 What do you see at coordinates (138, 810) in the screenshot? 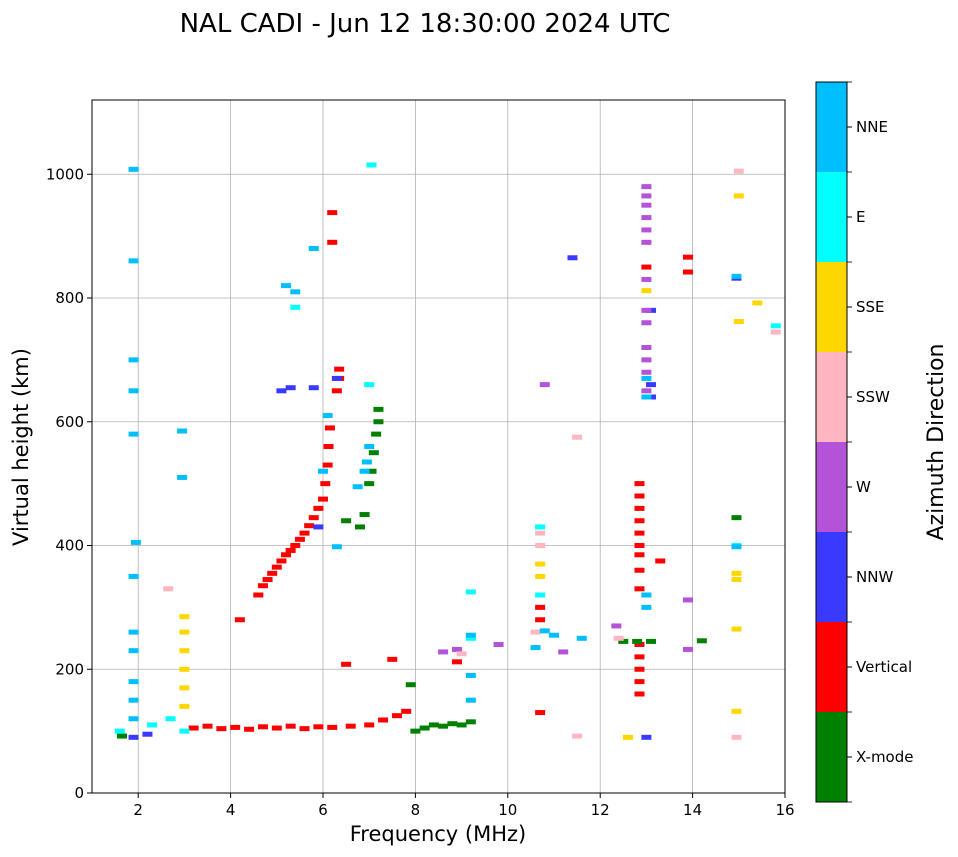
I see `x-tick-label: 2` at bounding box center [138, 810].